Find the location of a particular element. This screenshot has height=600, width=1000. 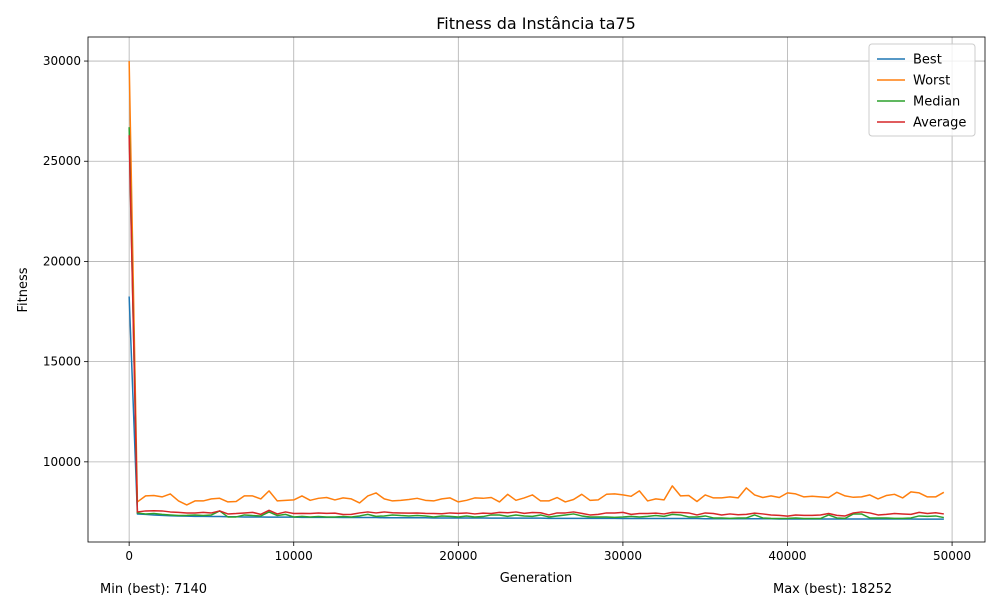

legend-label-median: Median is located at coordinates (936, 102).